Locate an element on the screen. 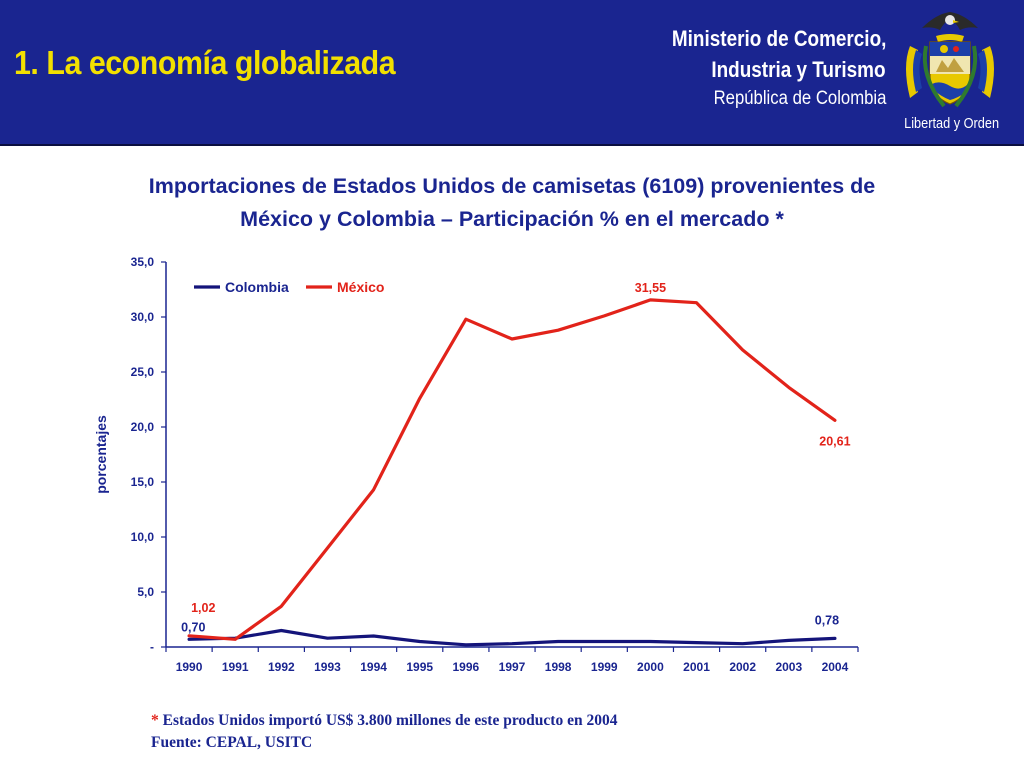 This screenshot has width=1024, height=768. footnote-star: * is located at coordinates (155, 720).